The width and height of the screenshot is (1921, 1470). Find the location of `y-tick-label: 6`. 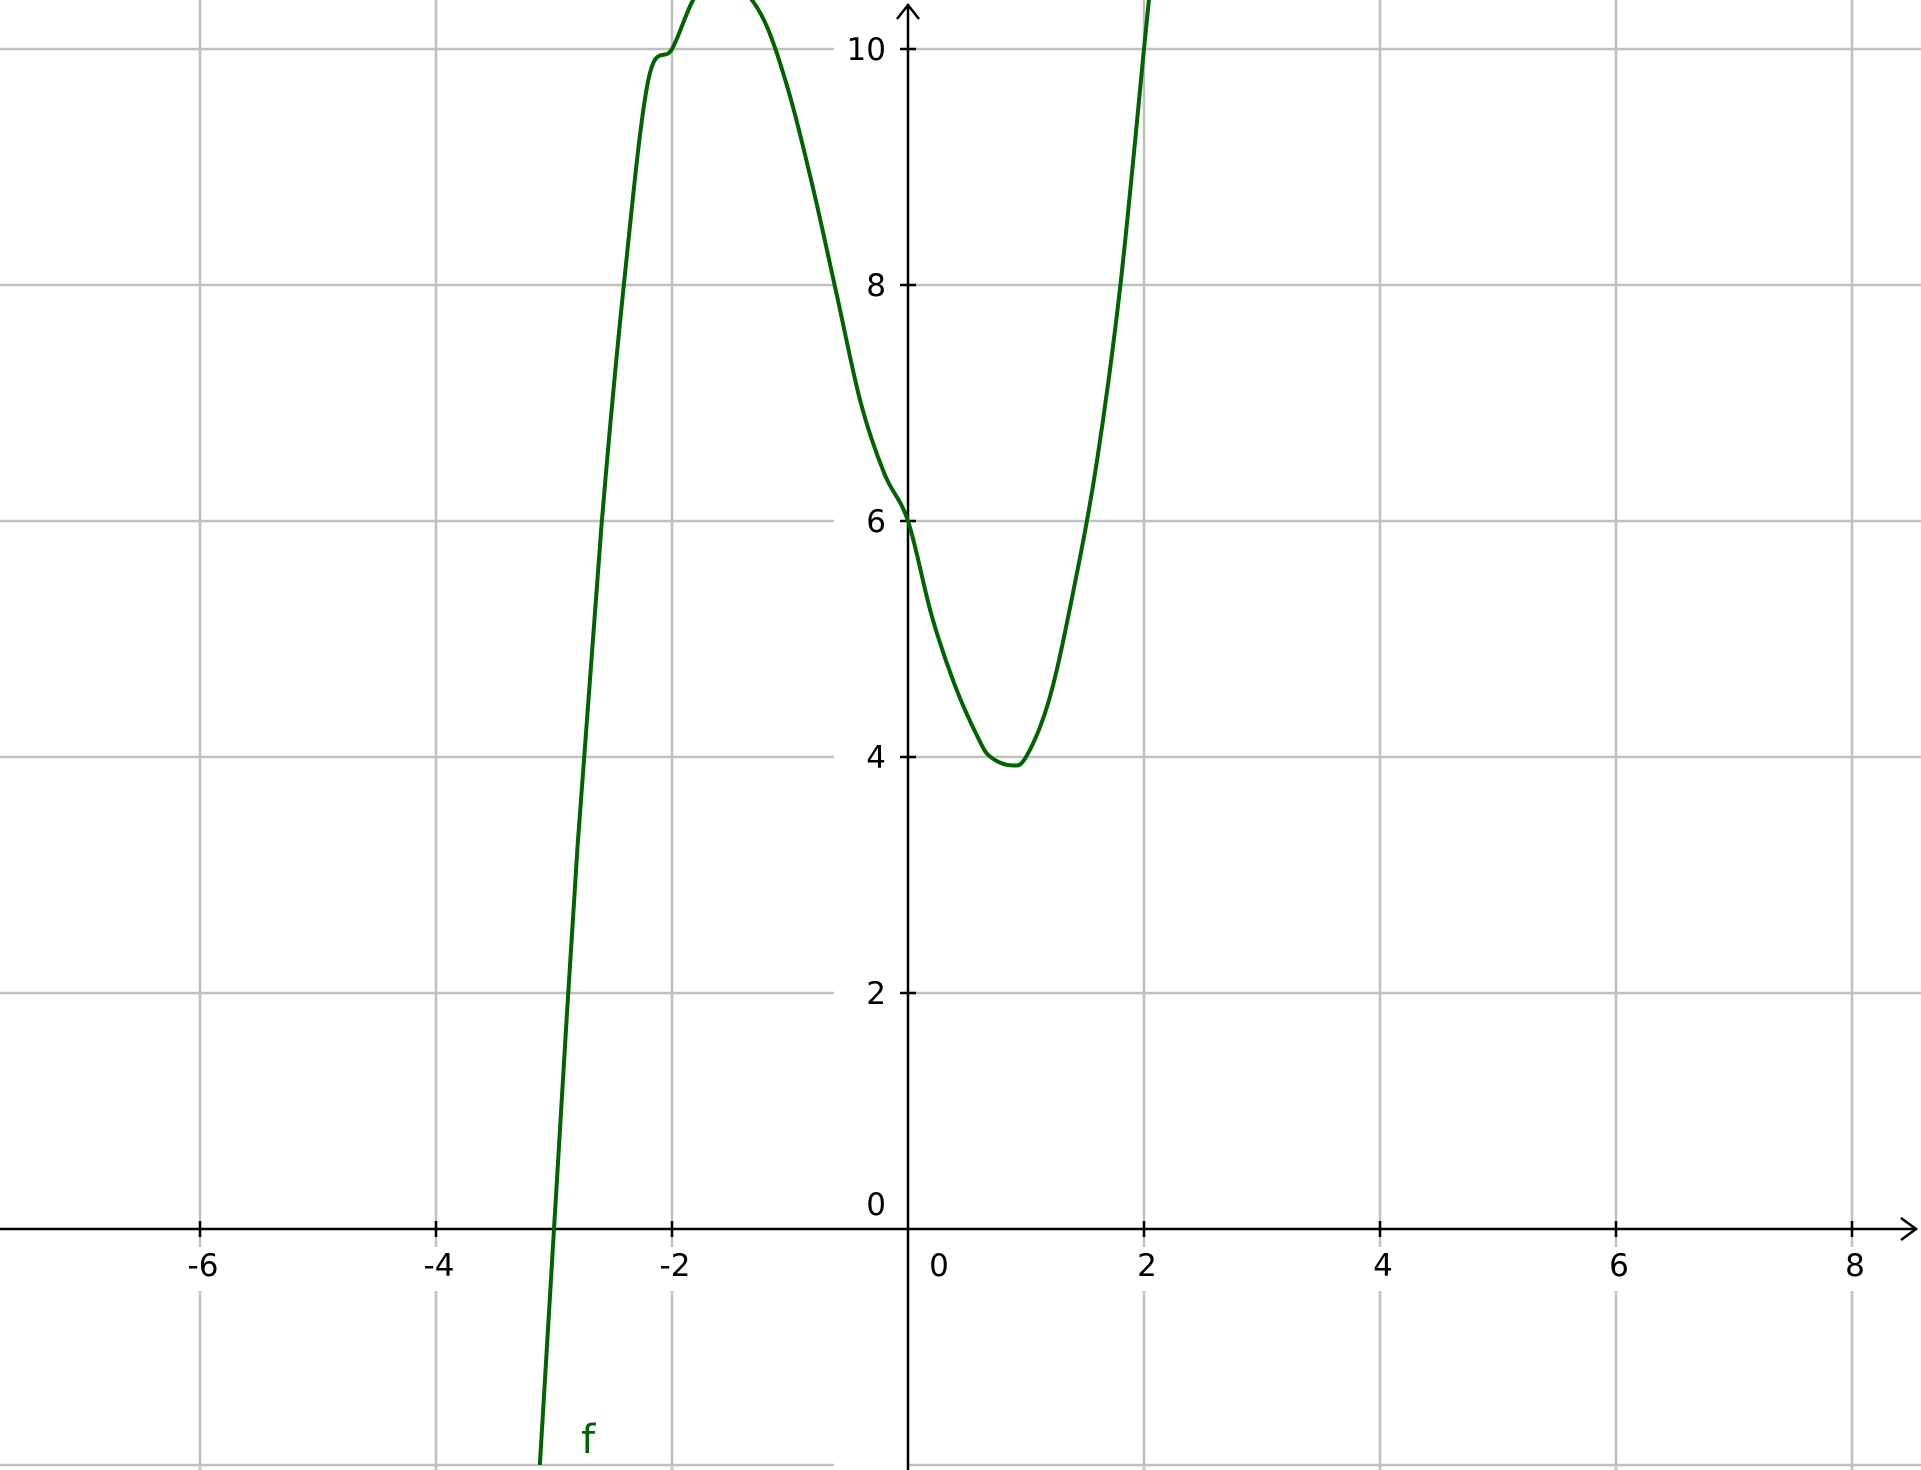

y-tick-label: 6 is located at coordinates (876, 522).